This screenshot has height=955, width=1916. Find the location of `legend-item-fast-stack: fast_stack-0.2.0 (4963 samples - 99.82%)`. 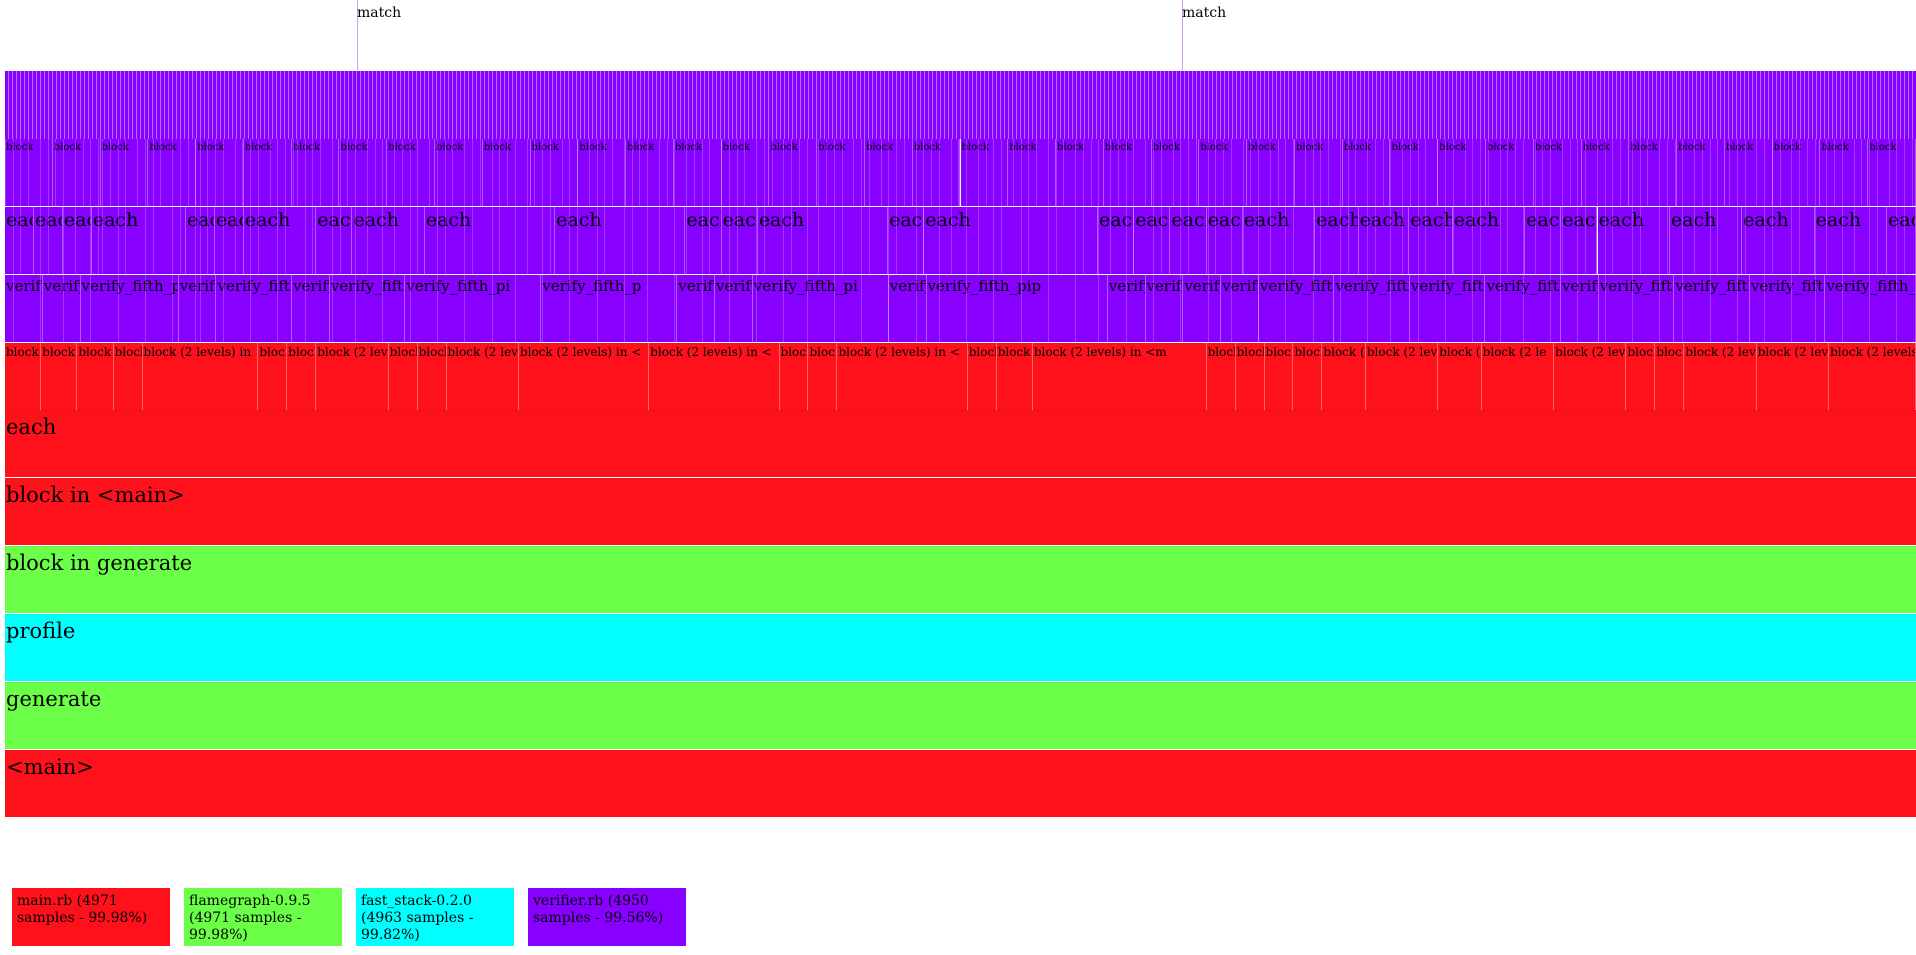

legend-item-fast-stack: fast_stack-0.2.0 (4963 samples - 99.82%) is located at coordinates (435, 917).